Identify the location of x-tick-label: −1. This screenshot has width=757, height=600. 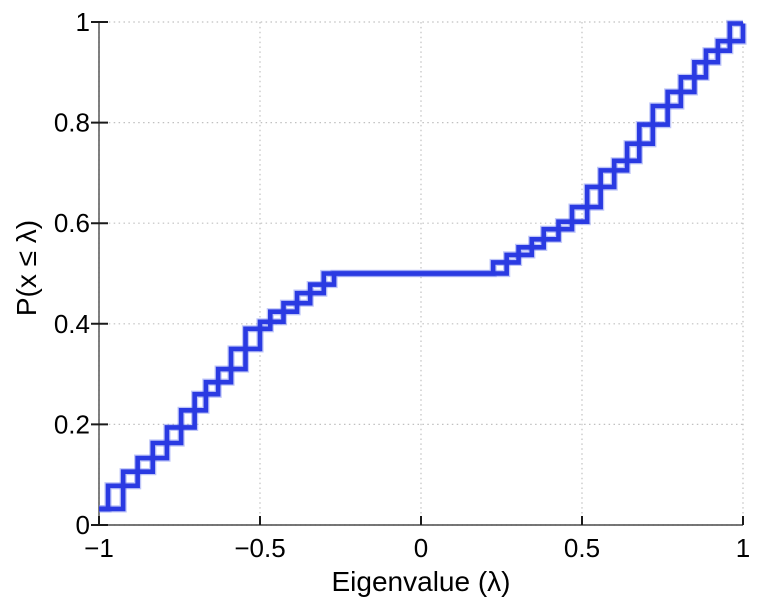
(99, 548).